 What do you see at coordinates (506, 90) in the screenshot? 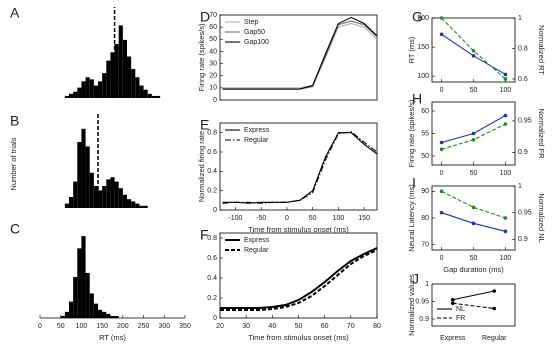
I see `x-tick-label: 100` at bounding box center [506, 90].